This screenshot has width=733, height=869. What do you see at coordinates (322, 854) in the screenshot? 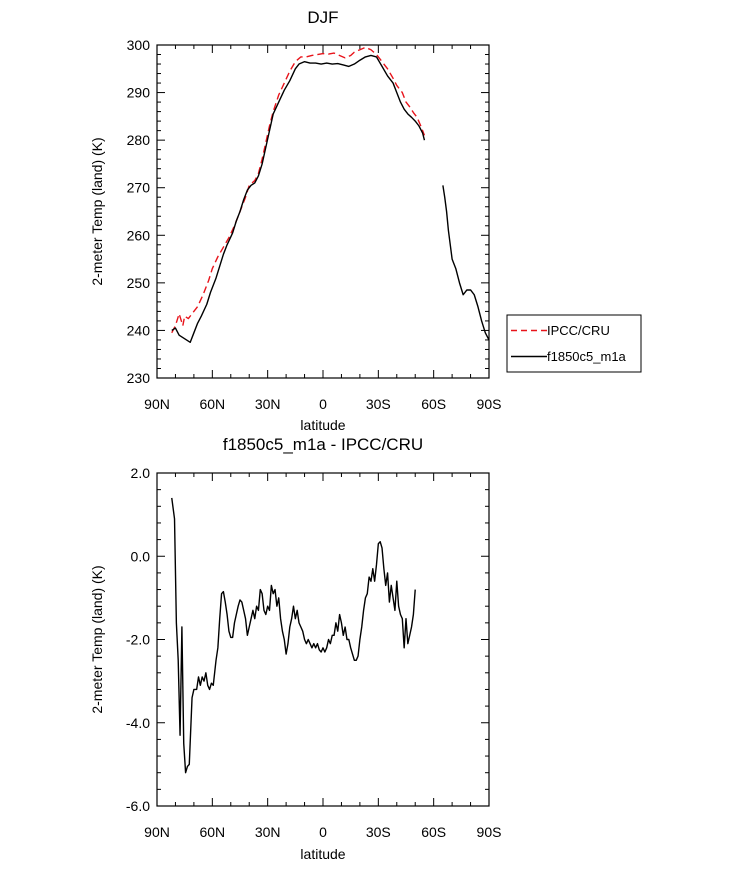
I see `bottom-x-axis-label: latitude` at bounding box center [322, 854].